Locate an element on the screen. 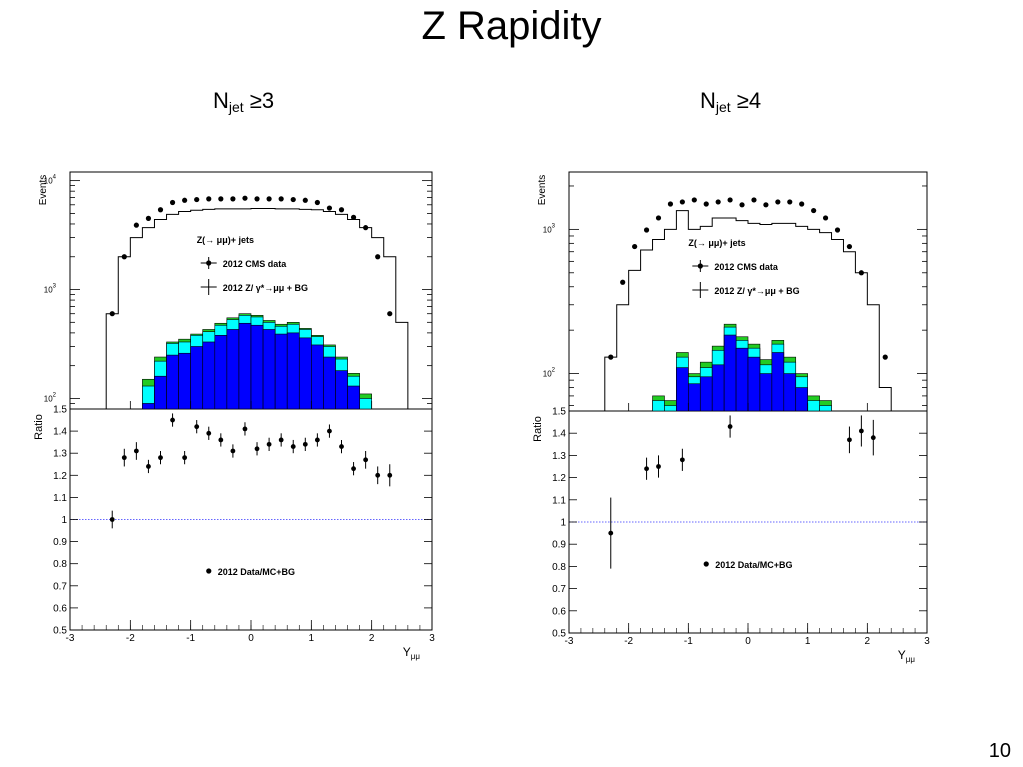 The width and height of the screenshot is (1023, 767). slide-title: Z Rapidity is located at coordinates (511, 26).